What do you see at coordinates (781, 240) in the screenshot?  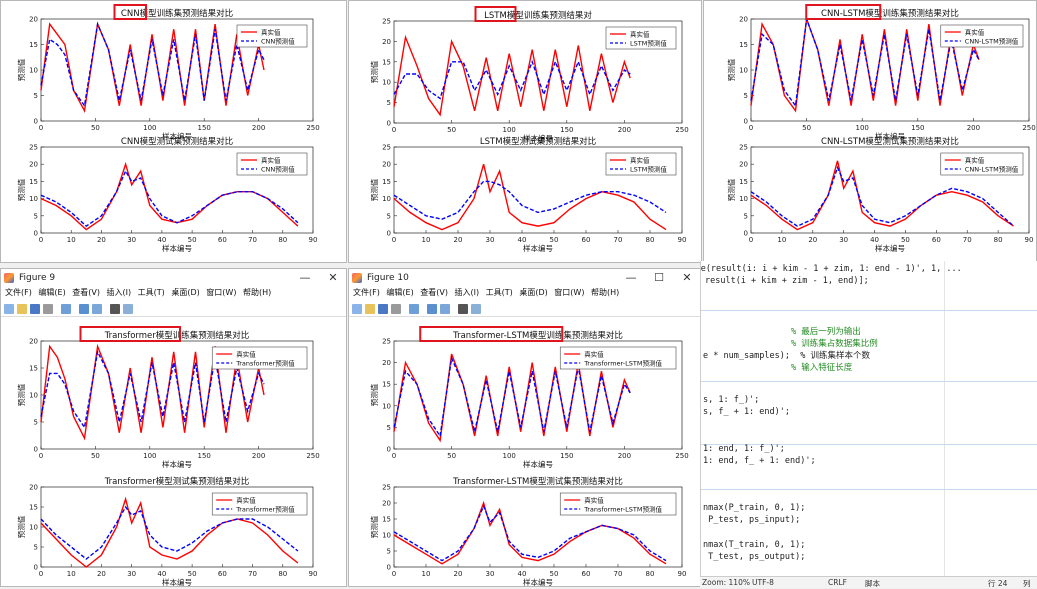 I see `cnn-lstm-test-xtick-label: 10` at bounding box center [781, 240].